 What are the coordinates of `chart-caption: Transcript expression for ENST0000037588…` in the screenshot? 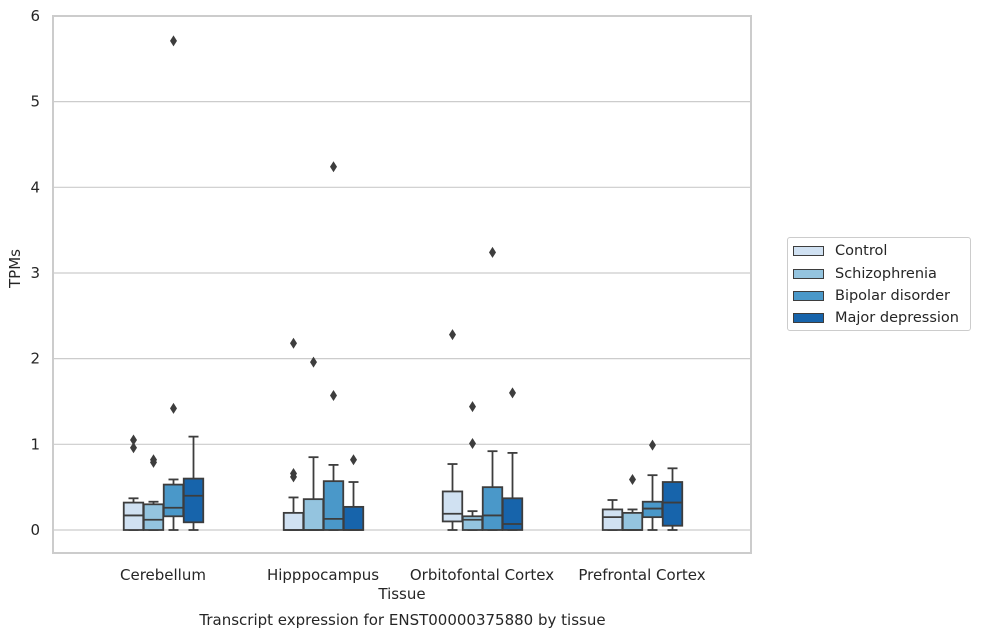 It's located at (402, 620).